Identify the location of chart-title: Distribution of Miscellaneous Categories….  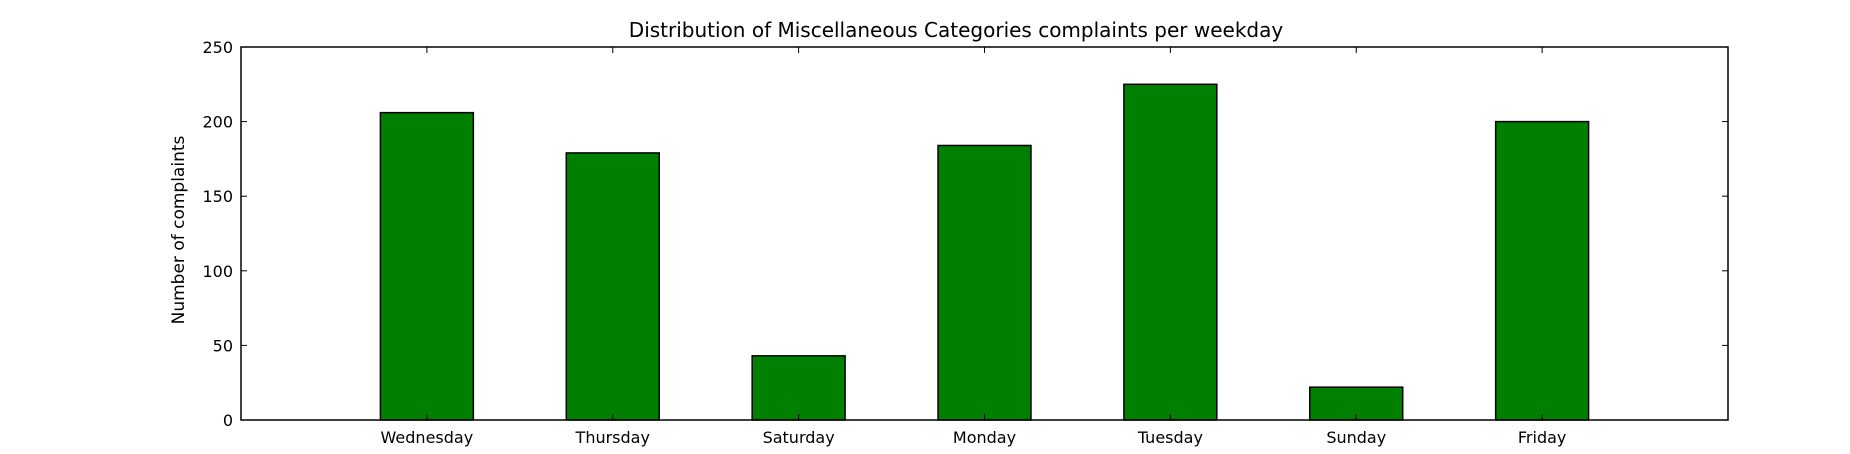
(956, 30).